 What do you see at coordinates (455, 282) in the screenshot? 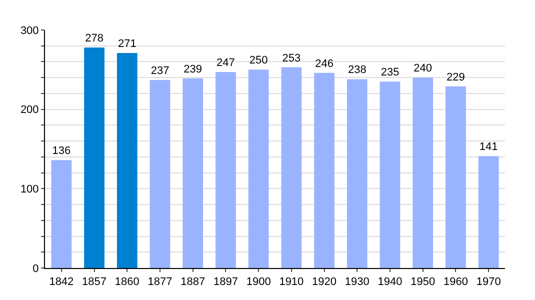
I see `x-tick-label: 1960` at bounding box center [455, 282].